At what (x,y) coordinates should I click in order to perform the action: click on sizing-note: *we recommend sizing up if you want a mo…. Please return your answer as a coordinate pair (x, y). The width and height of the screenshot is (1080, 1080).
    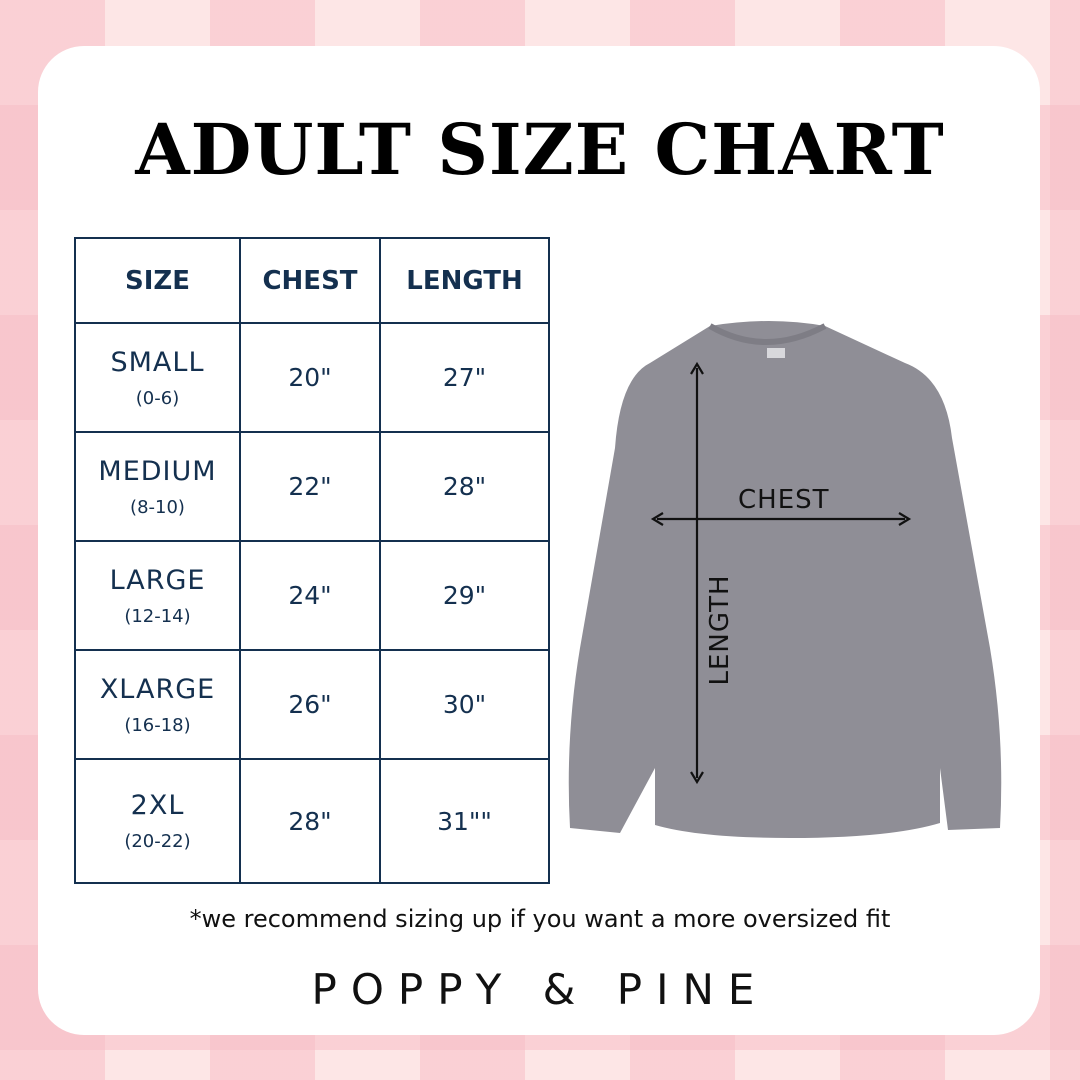
    Looking at the image, I should click on (540, 919).